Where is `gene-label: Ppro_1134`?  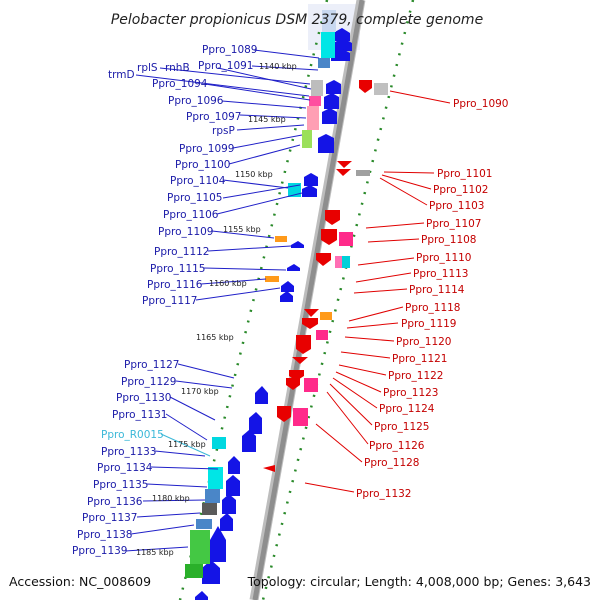 gene-label: Ppro_1134 is located at coordinates (125, 468).